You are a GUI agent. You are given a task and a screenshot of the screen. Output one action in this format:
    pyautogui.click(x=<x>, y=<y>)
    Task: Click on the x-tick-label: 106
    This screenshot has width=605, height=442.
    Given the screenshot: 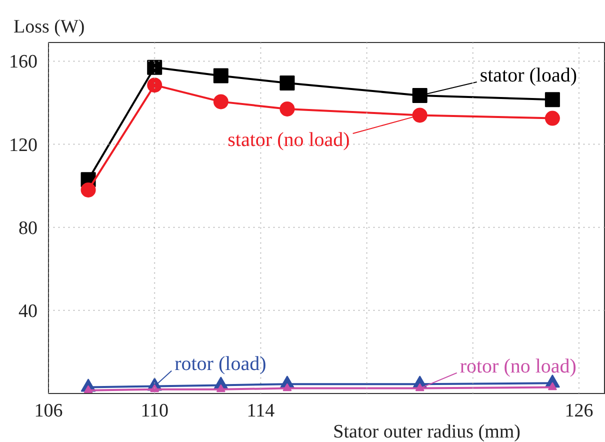 What is the action you would take?
    pyautogui.click(x=48, y=411)
    